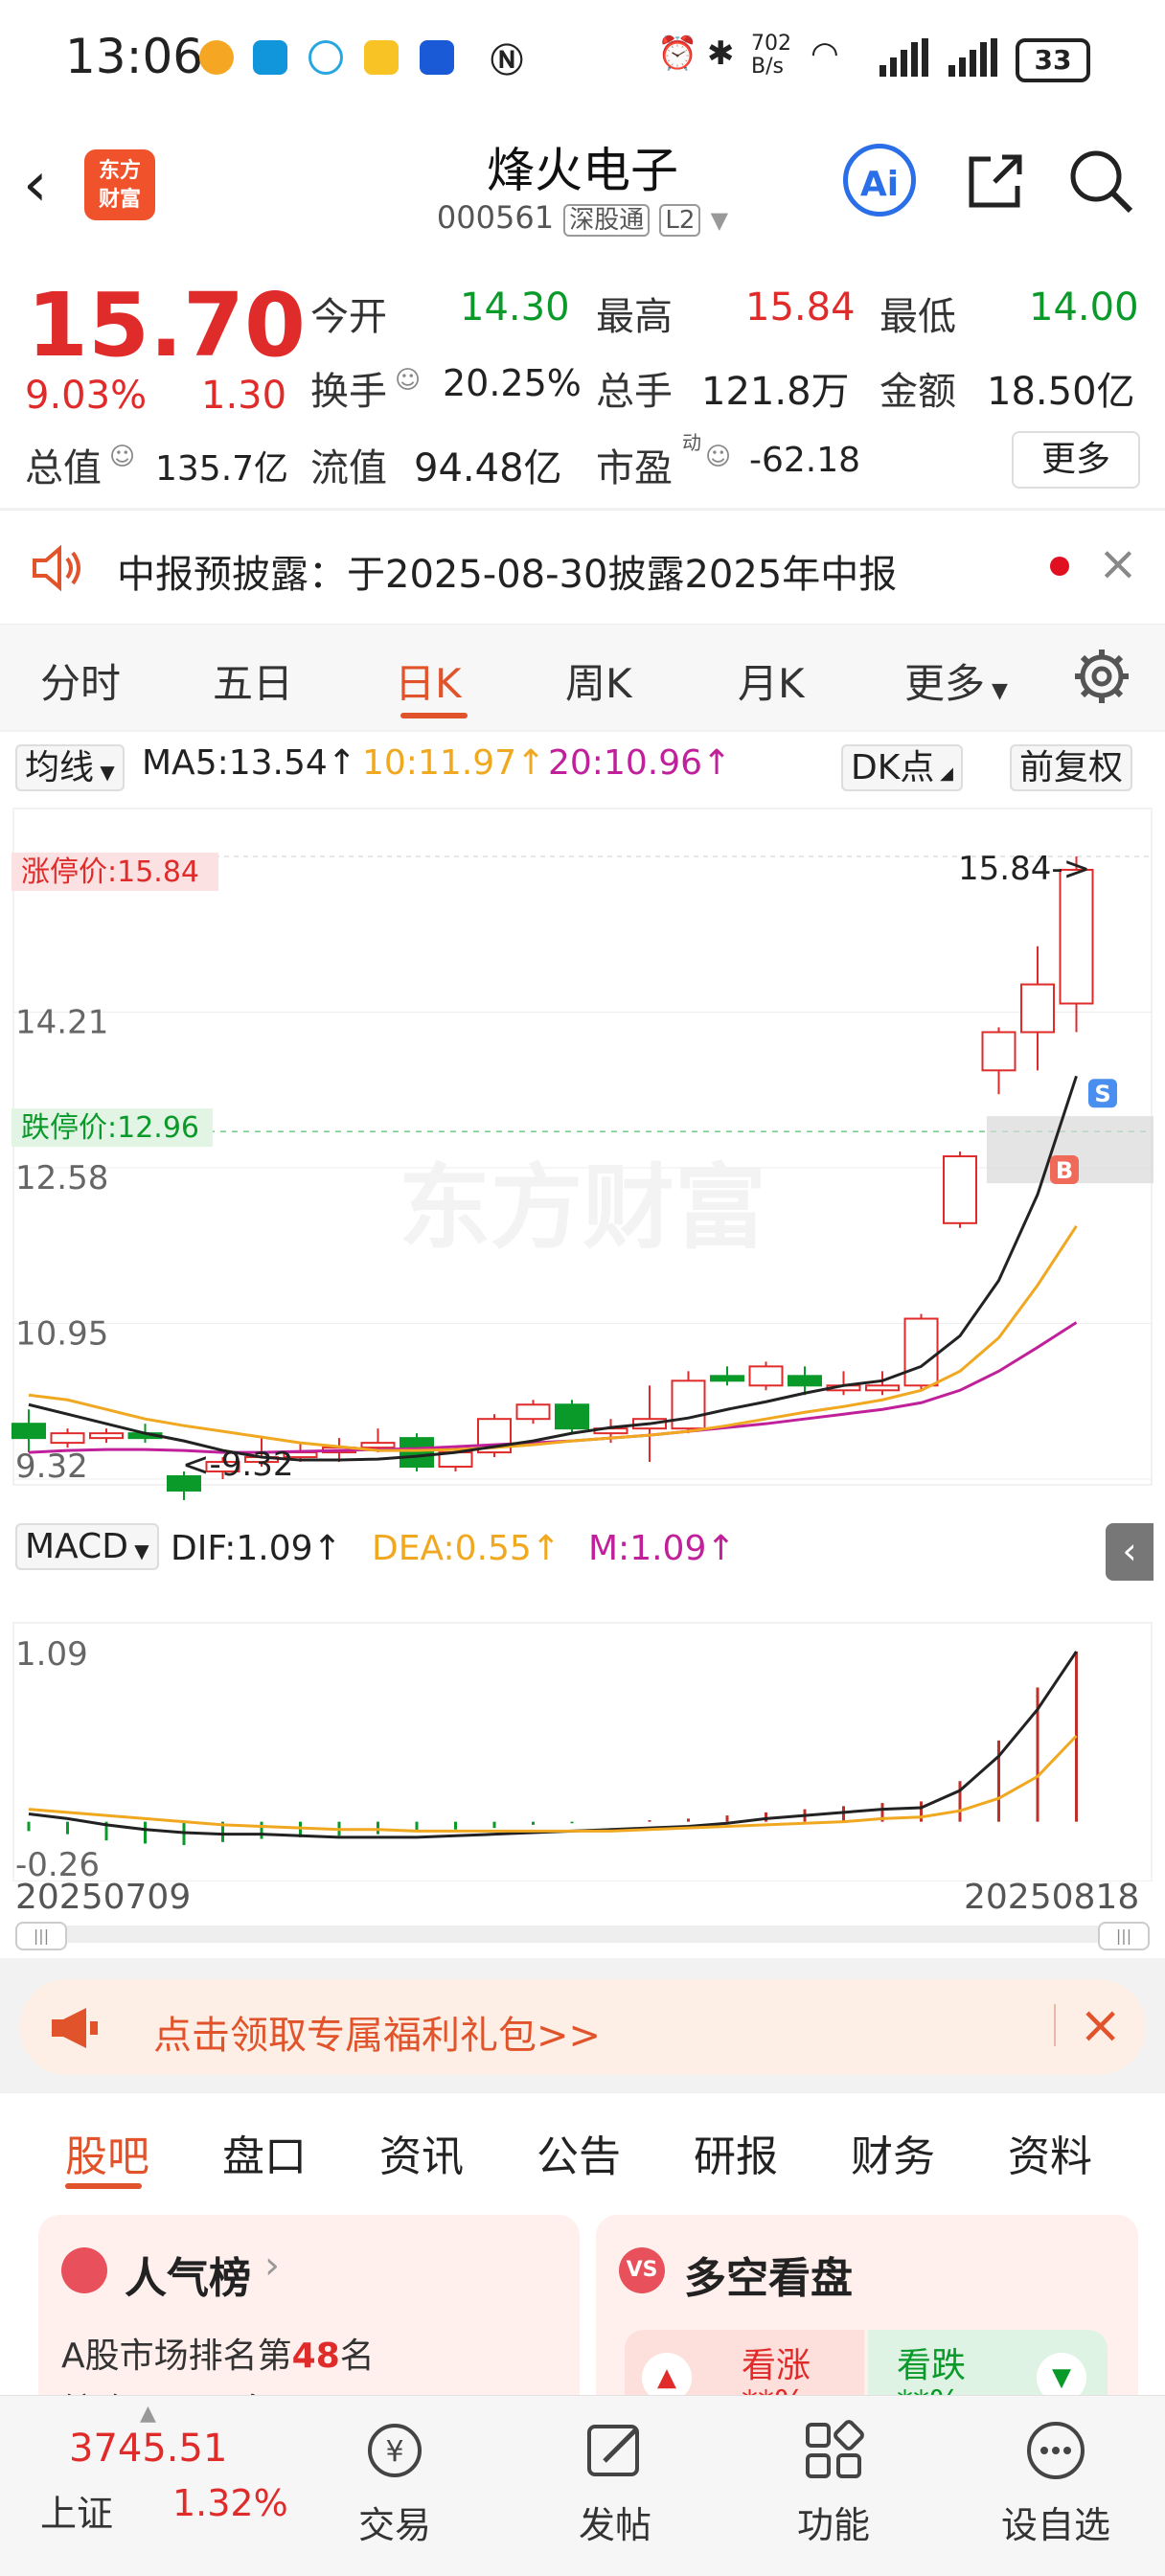 This screenshot has width=1165, height=2576. Describe the element at coordinates (996, 181) in the screenshot. I see `share-icon` at that location.